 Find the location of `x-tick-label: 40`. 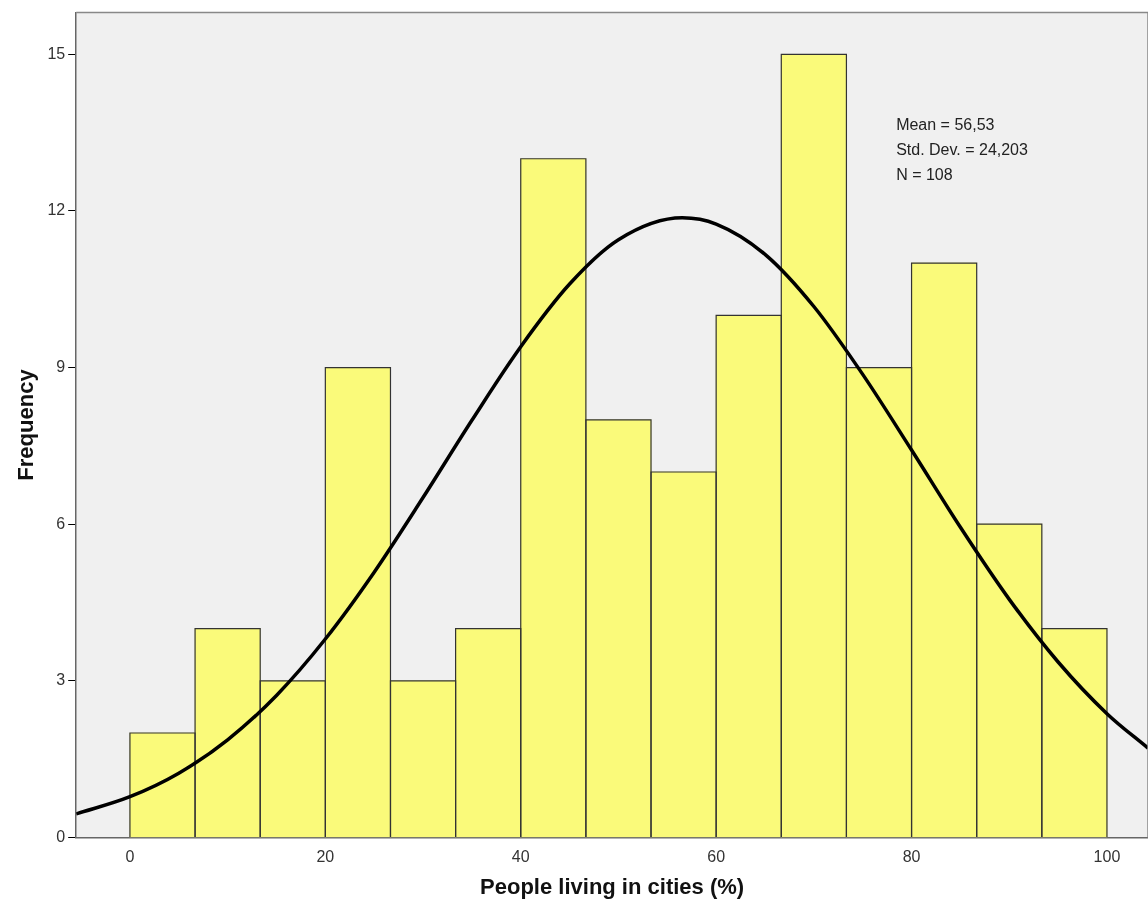

x-tick-label: 40 is located at coordinates (520, 857).